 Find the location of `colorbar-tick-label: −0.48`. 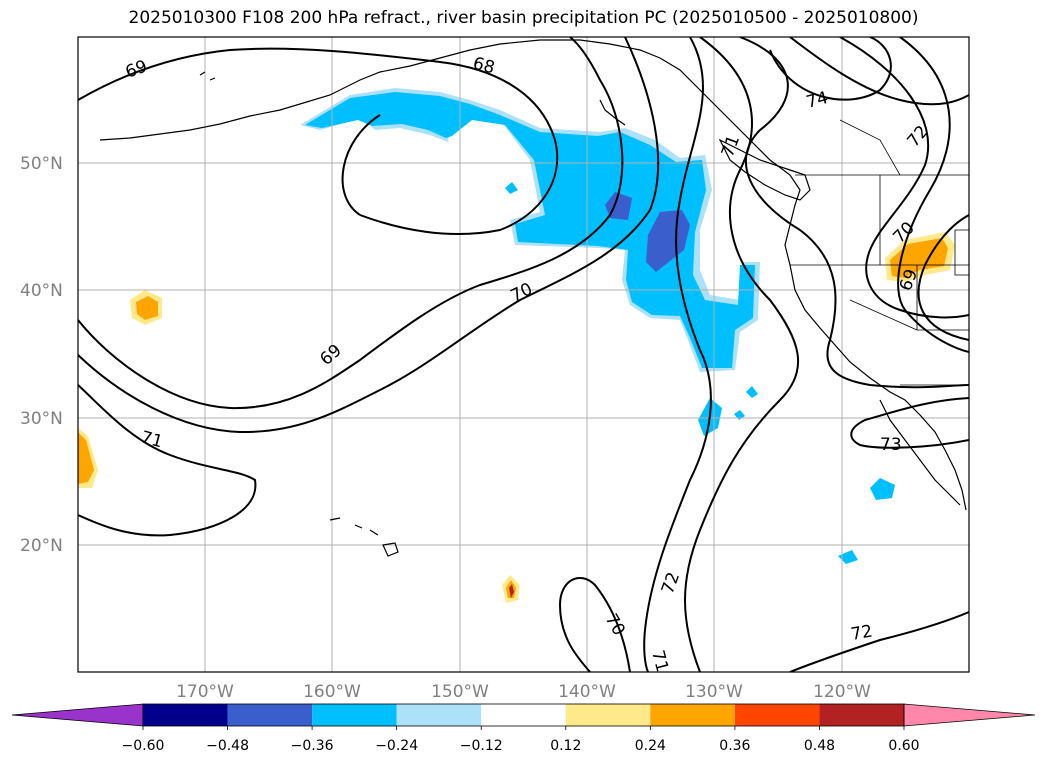

colorbar-tick-label: −0.48 is located at coordinates (227, 746).